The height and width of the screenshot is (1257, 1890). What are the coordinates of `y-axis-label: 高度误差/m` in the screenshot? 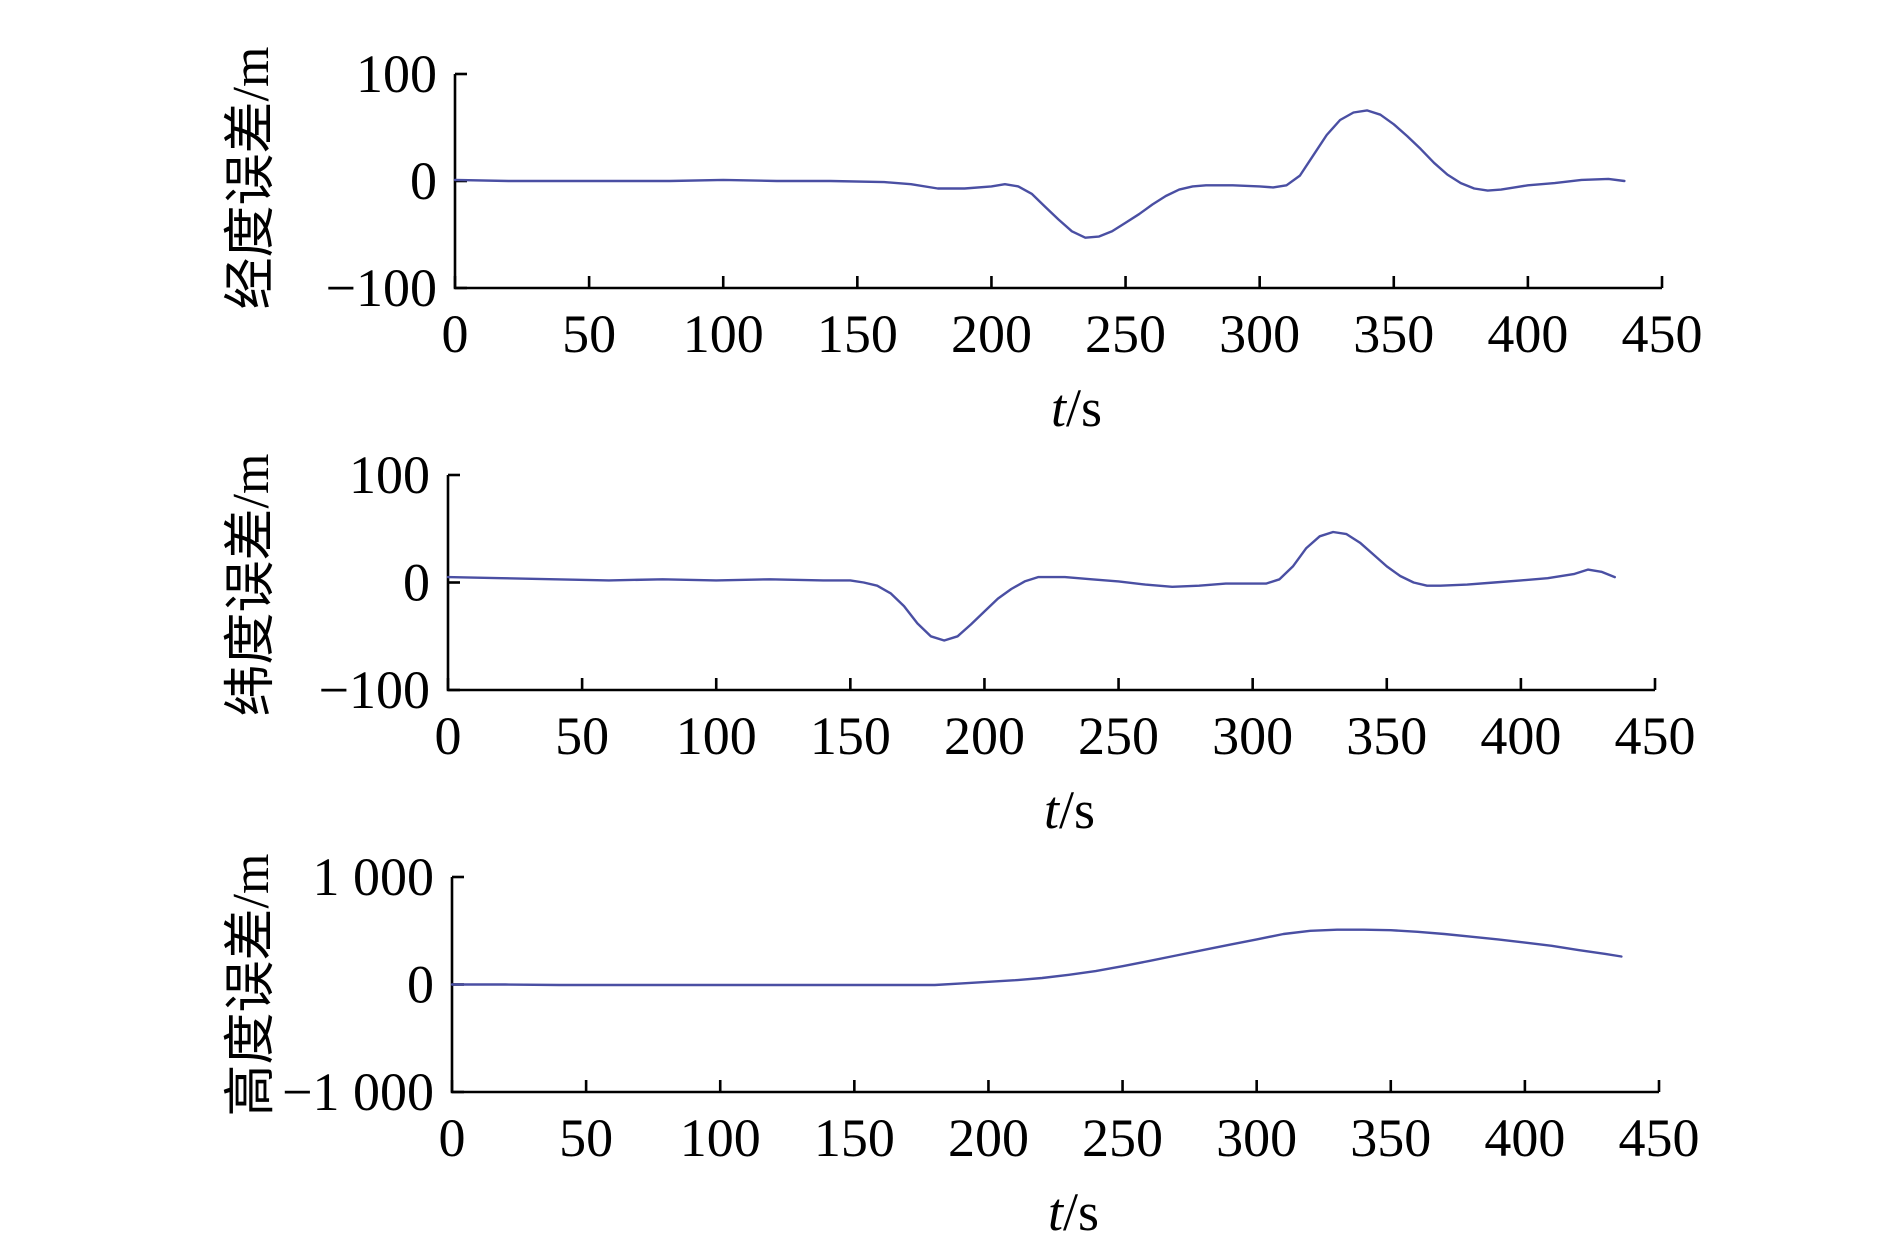 It's located at (251, 985).